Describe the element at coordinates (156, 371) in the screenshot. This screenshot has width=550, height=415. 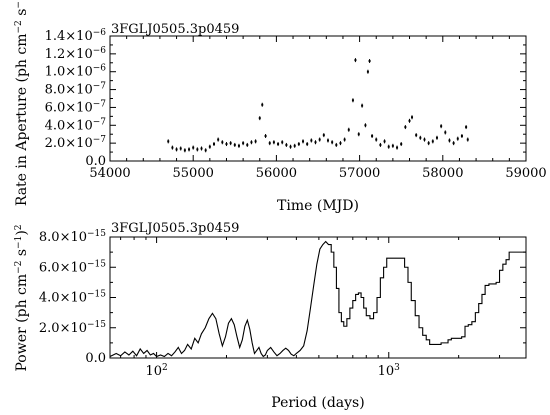
I see `periodogram-x-tick-label: 10²` at that location.